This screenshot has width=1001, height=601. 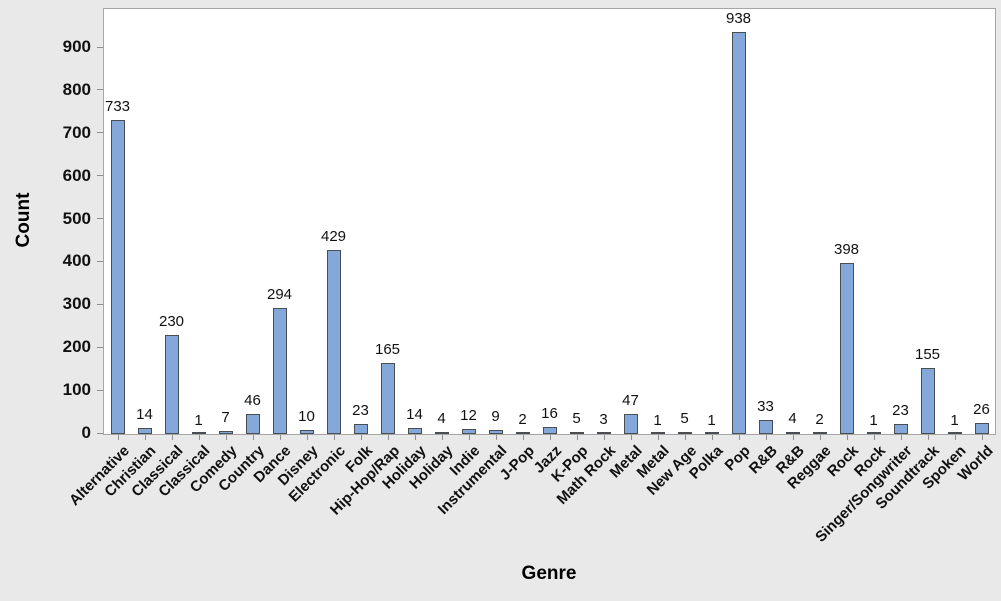 What do you see at coordinates (76, 46) in the screenshot?
I see `y-tick-label: 900` at bounding box center [76, 46].